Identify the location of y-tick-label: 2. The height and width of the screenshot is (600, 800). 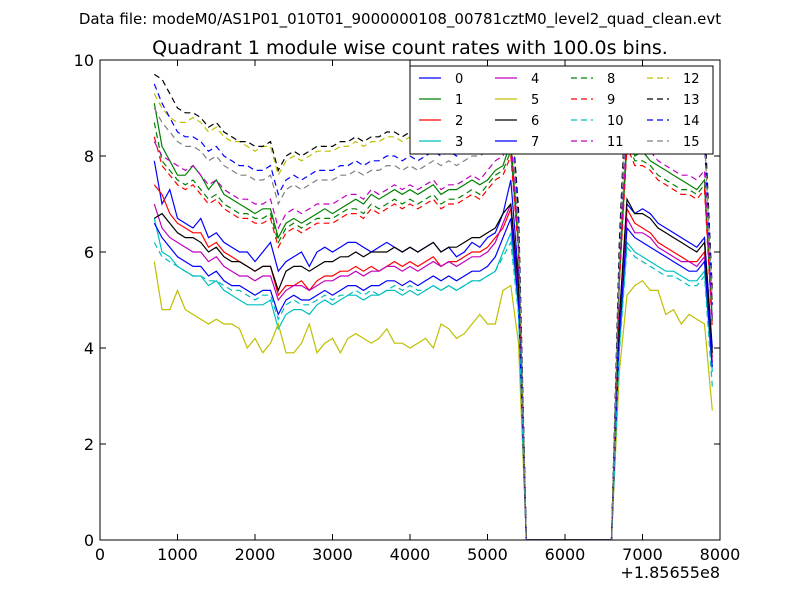
(89, 444).